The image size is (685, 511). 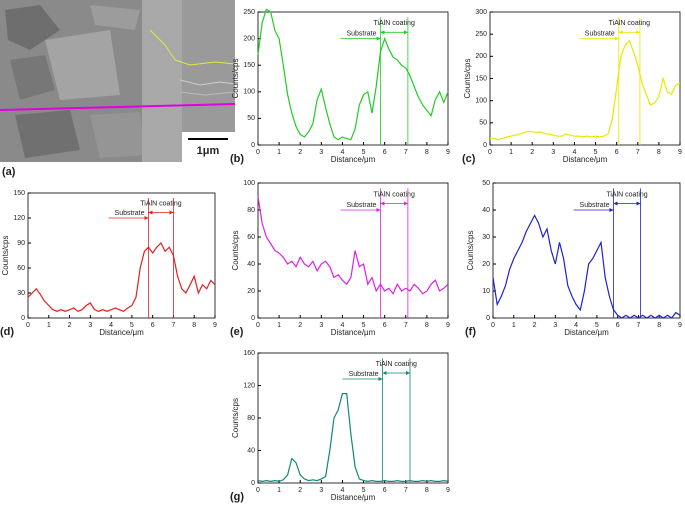 What do you see at coordinates (237, 159) in the screenshot?
I see `panel-label: (b)` at bounding box center [237, 159].